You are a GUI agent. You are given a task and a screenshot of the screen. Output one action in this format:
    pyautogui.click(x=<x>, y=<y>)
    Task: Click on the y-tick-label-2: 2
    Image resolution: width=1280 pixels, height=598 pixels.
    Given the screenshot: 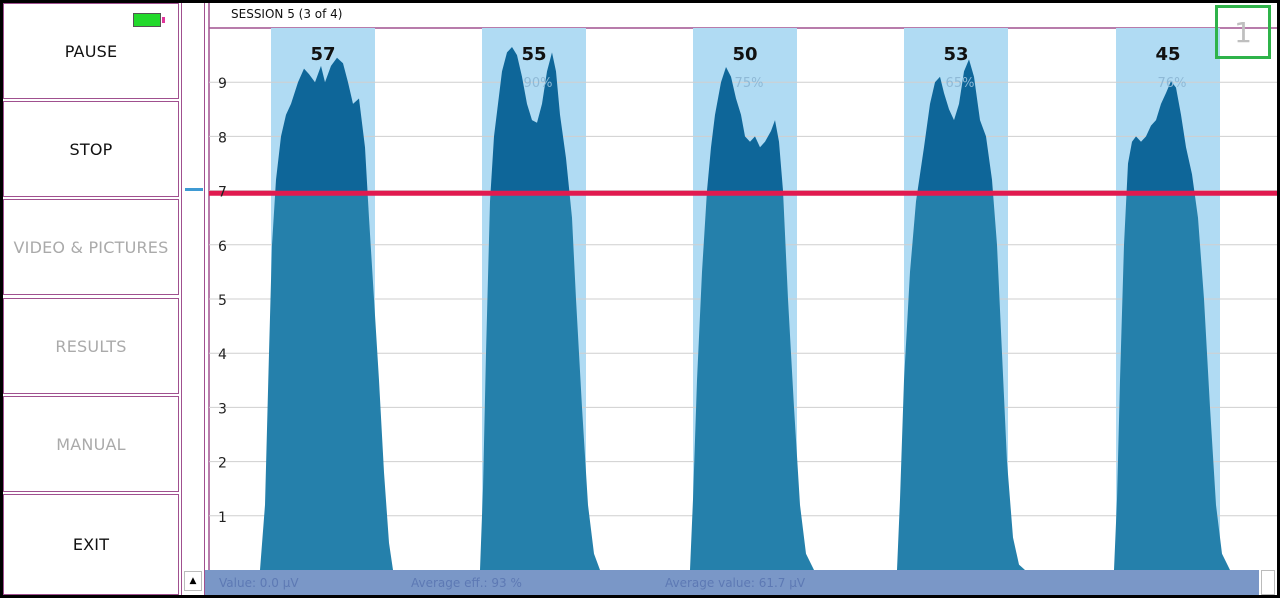 What is the action you would take?
    pyautogui.click(x=222, y=464)
    